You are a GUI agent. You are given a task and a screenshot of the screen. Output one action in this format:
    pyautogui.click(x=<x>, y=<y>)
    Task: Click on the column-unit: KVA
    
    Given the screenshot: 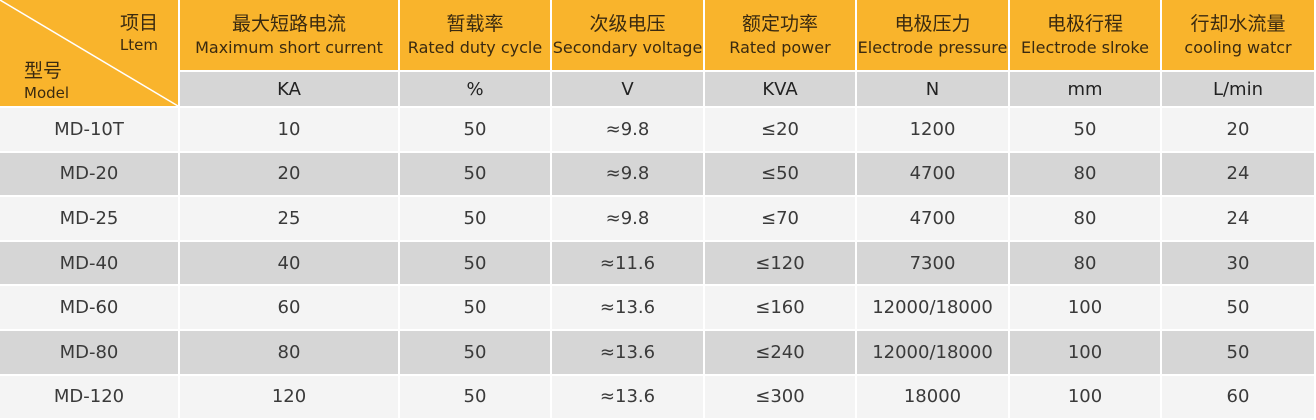 What is the action you would take?
    pyautogui.click(x=781, y=90)
    